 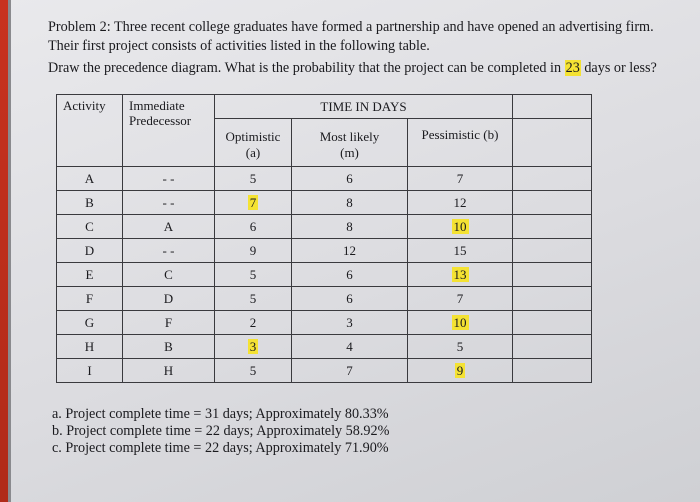 What do you see at coordinates (460, 202) in the screenshot?
I see `pessimistic-cell: 12` at bounding box center [460, 202].